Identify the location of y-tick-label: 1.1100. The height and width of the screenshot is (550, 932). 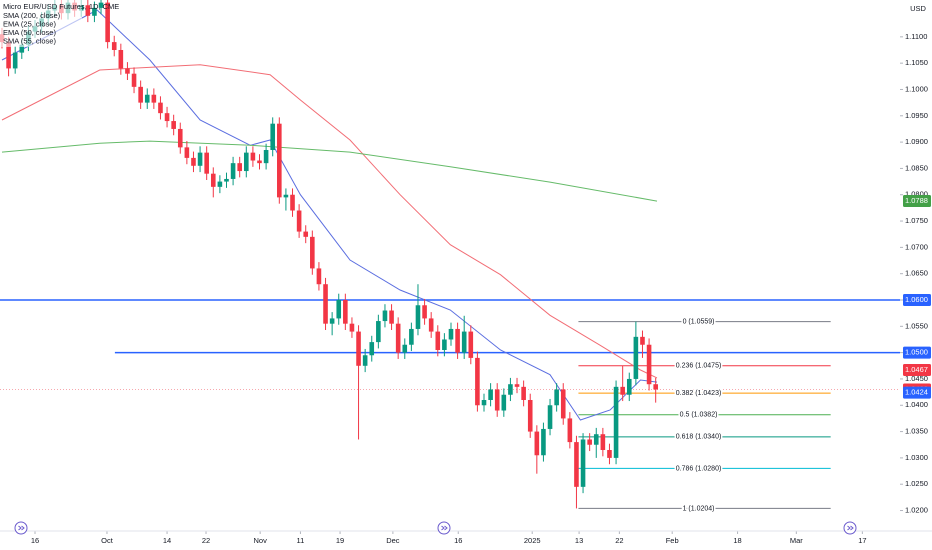
(916, 36).